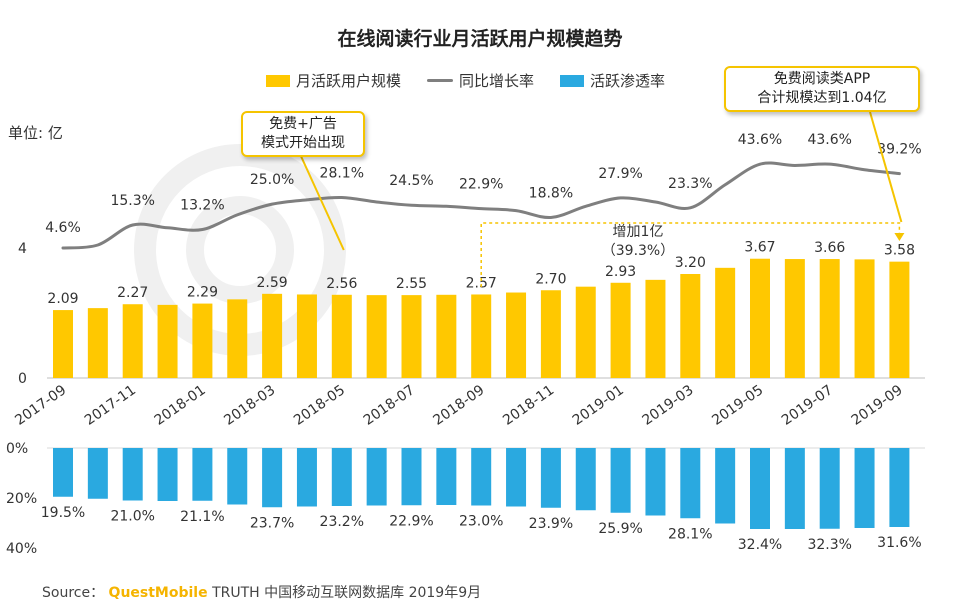  I want to click on penetration-tick-label: 20%, so click(21, 499).